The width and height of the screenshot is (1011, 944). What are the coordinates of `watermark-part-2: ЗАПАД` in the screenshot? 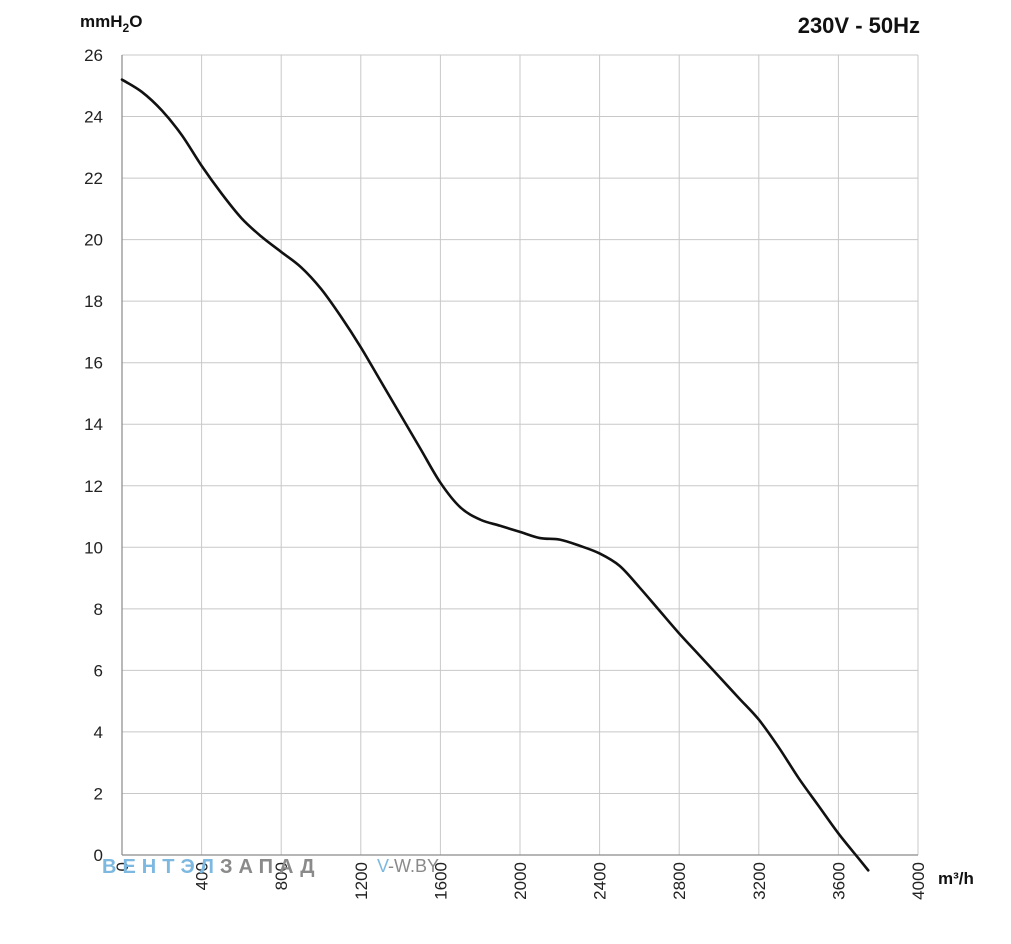 It's located at (270, 867).